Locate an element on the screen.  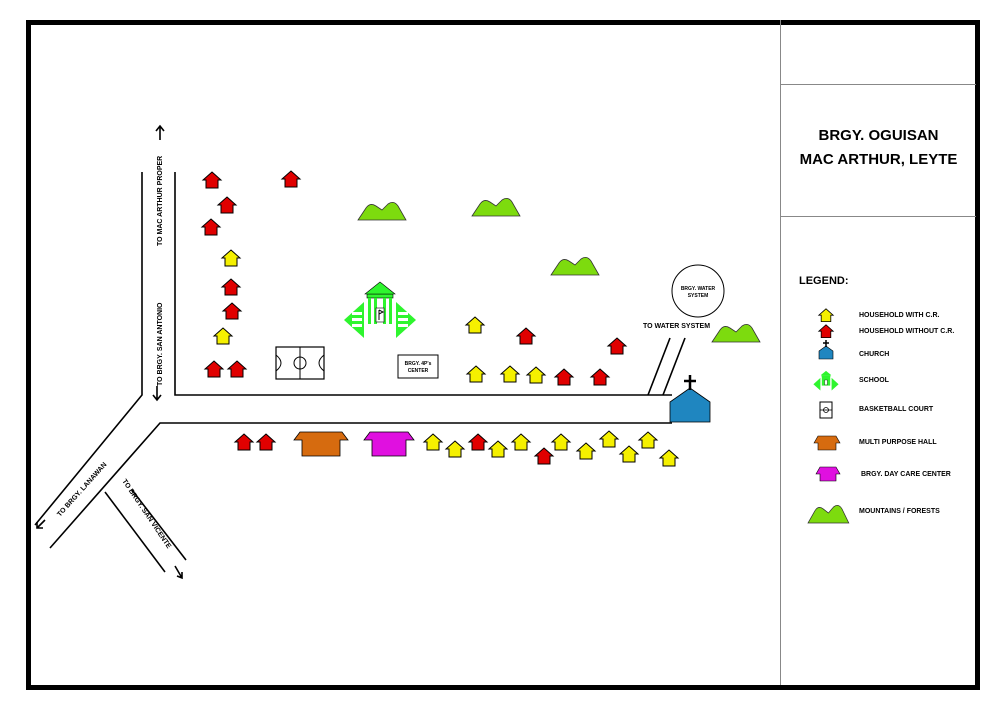
road-arrows is located at coordinates (109, 352).